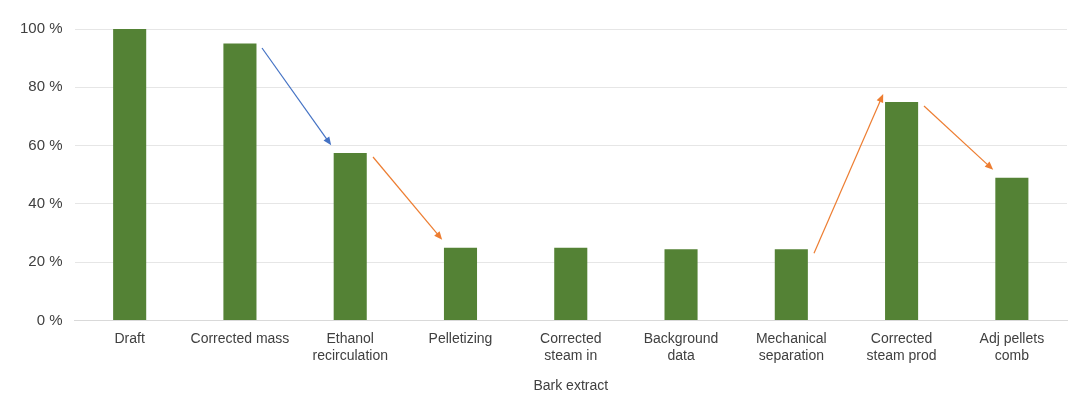  What do you see at coordinates (571, 346) in the screenshot?
I see `x-tick-label: Corrected steam in` at bounding box center [571, 346].